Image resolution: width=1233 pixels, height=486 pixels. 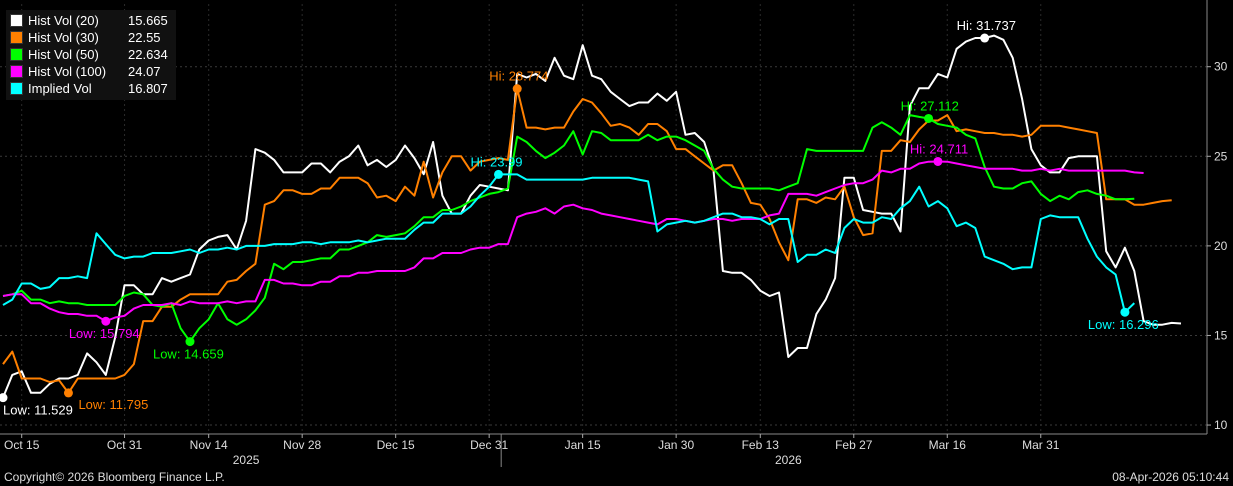 I want to click on legend-item: Hist Vol (100) 24.07, so click(x=90, y=71).